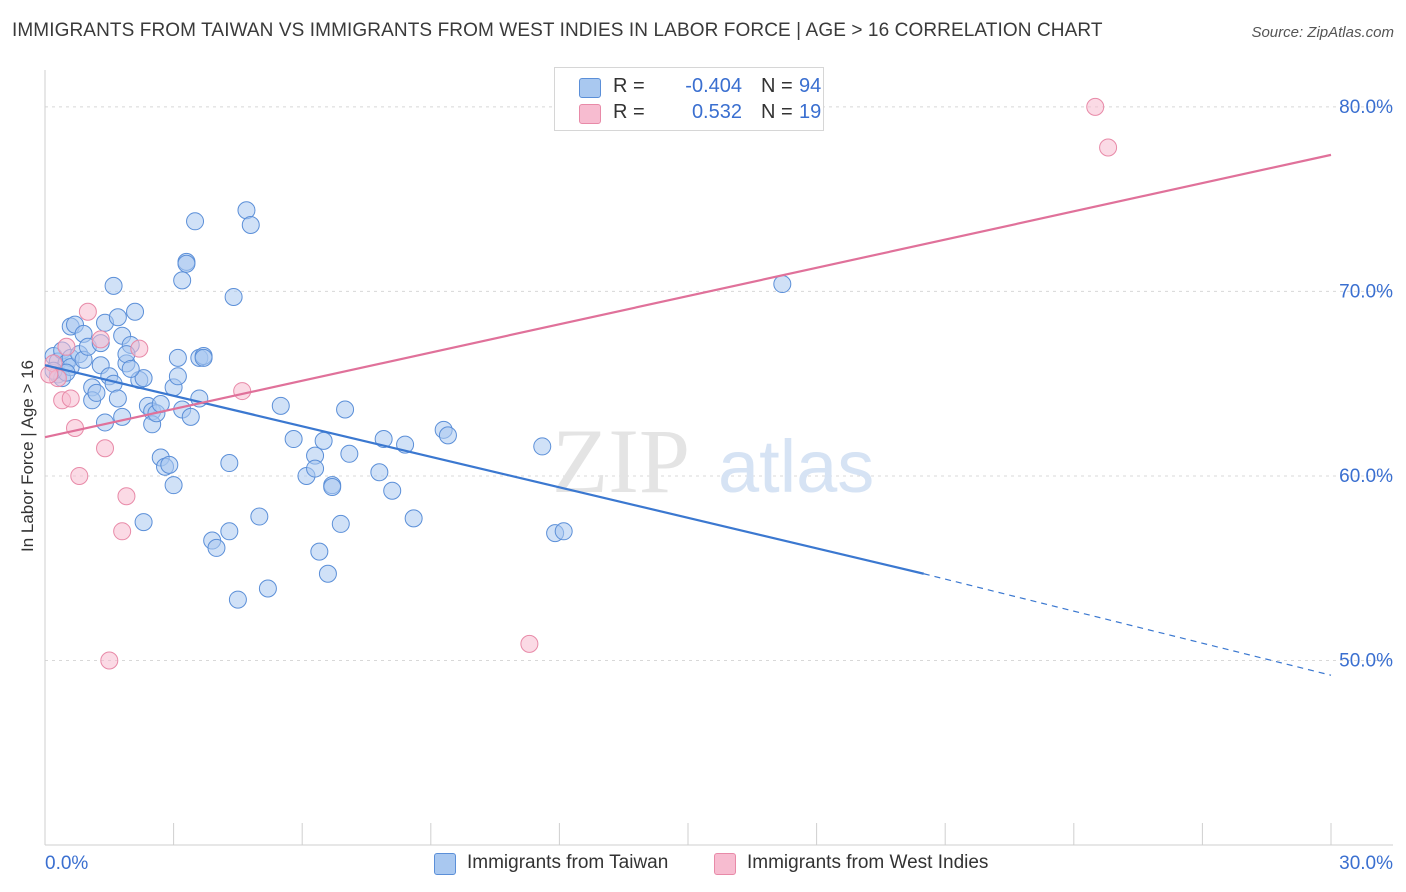 The image size is (1406, 892). I want to click on swatch-taiwan, so click(590, 88).